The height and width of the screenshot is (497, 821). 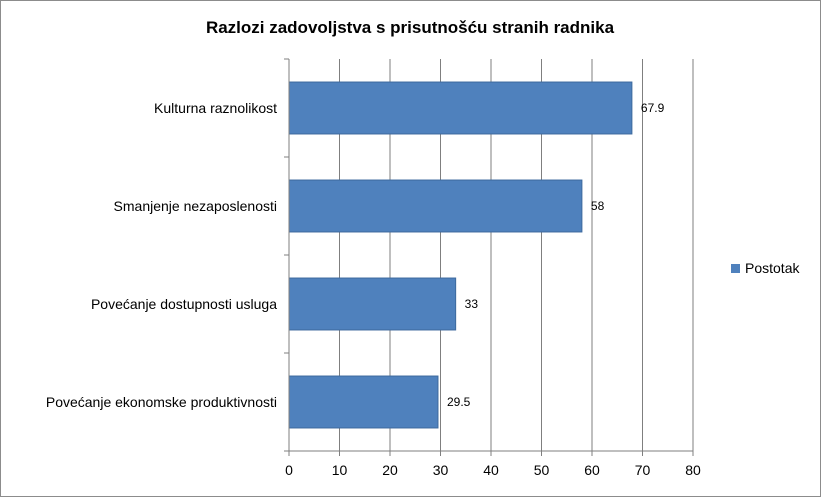 I want to click on category-label: Smanjenje nezaposlenosti, so click(x=195, y=206).